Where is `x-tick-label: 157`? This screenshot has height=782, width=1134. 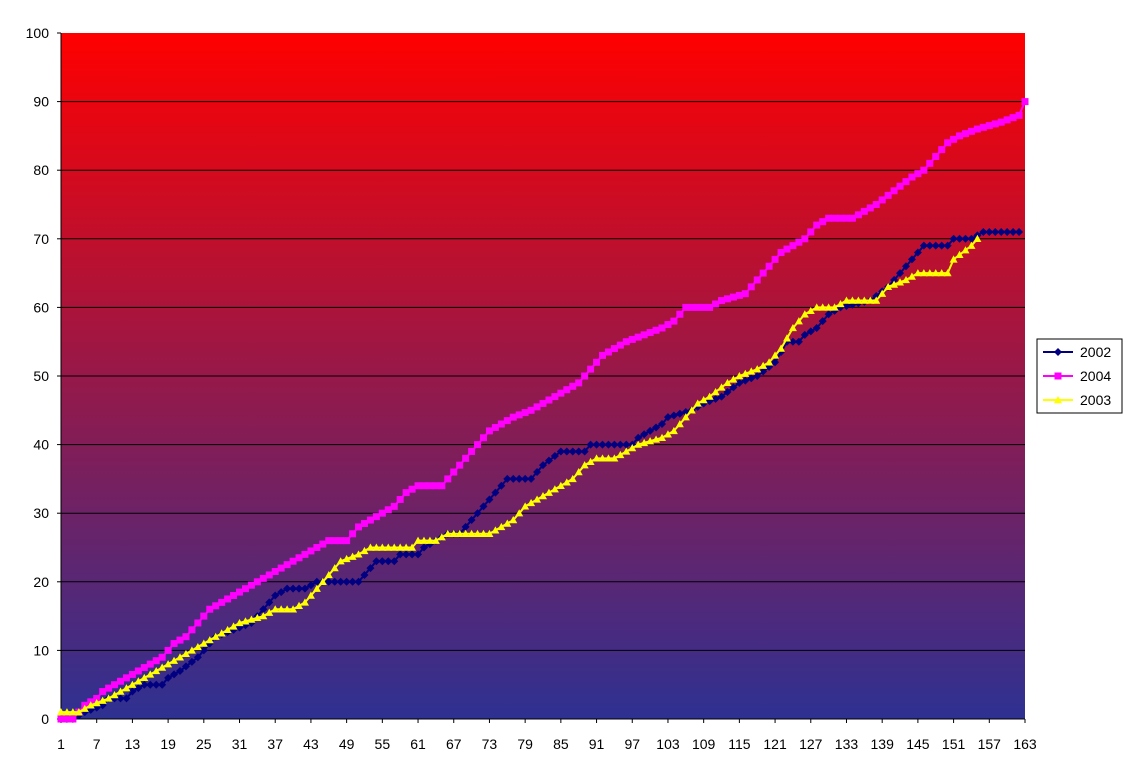
x-tick-label: 157 is located at coordinates (990, 744).